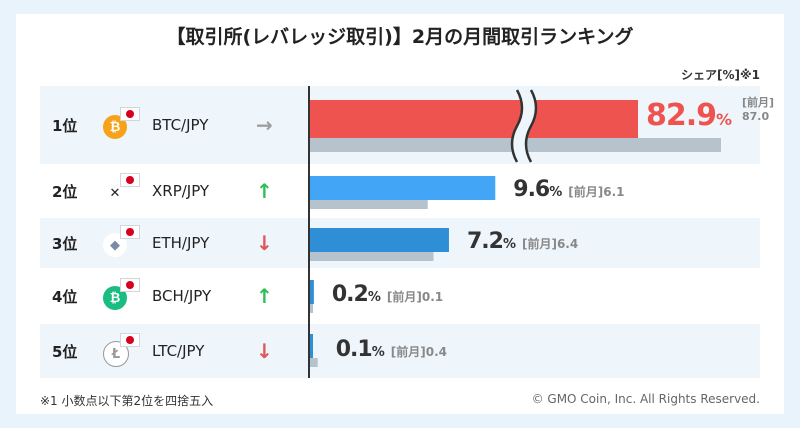 The height and width of the screenshot is (428, 800). I want to click on previous-month-label: [前月]6.1, so click(596, 192).